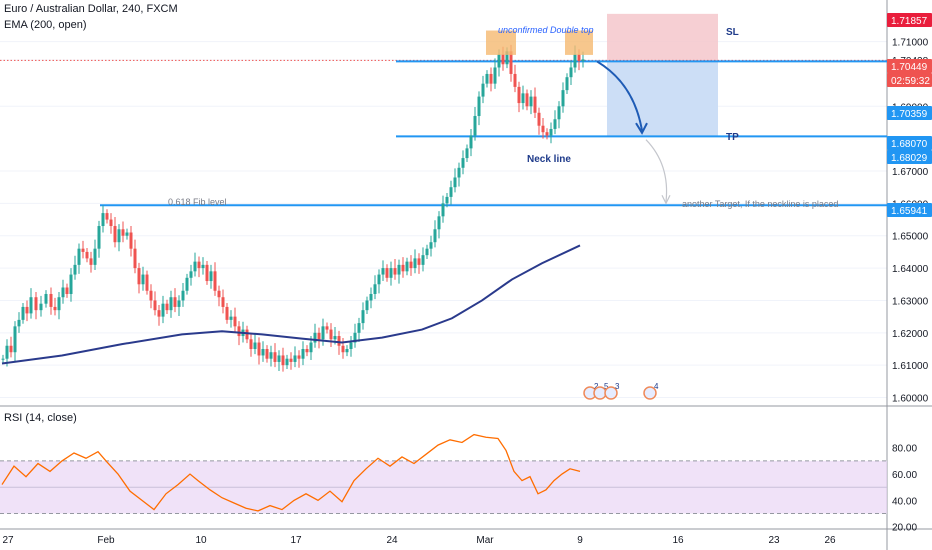  What do you see at coordinates (546, 30) in the screenshot?
I see `double-top-label: unconfirmed Double top` at bounding box center [546, 30].